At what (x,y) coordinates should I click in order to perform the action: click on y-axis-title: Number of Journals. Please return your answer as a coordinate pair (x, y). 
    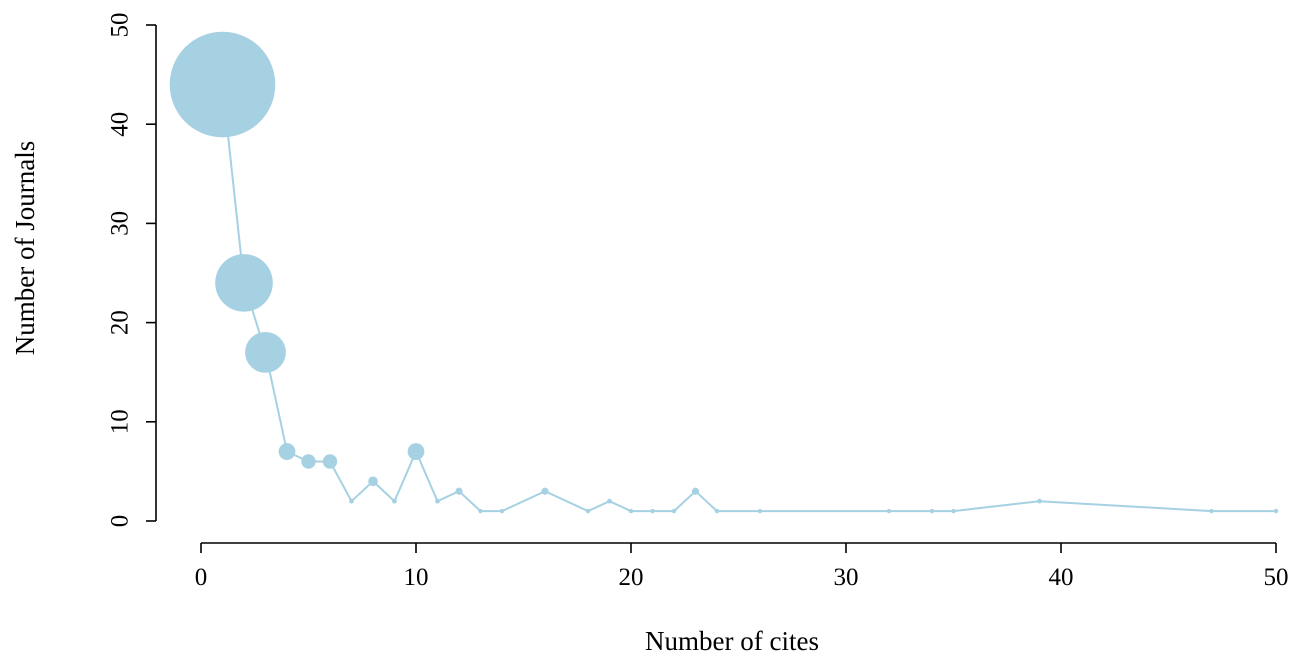
    Looking at the image, I should click on (25, 248).